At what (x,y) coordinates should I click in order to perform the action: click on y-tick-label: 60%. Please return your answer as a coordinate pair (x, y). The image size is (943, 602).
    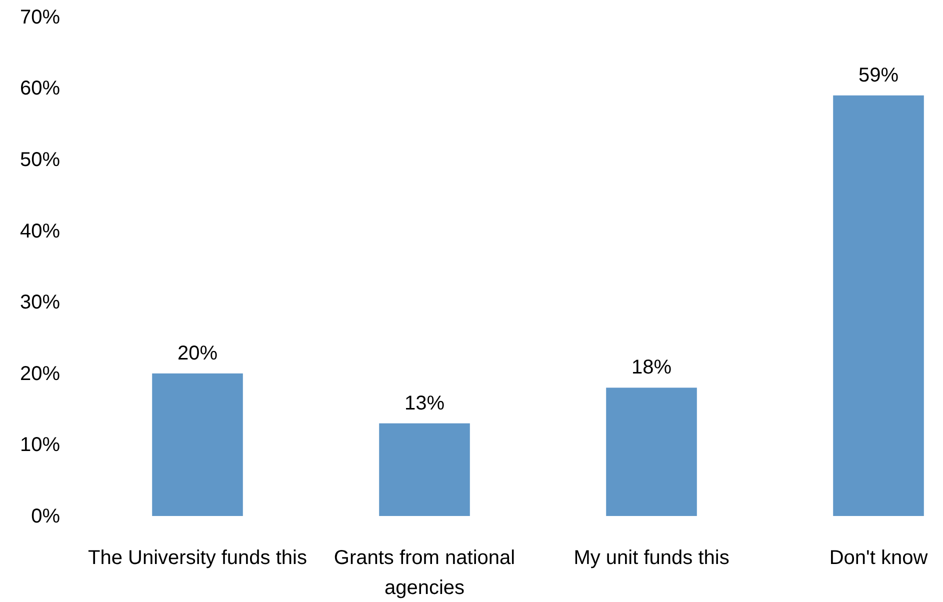
    Looking at the image, I should click on (40, 89).